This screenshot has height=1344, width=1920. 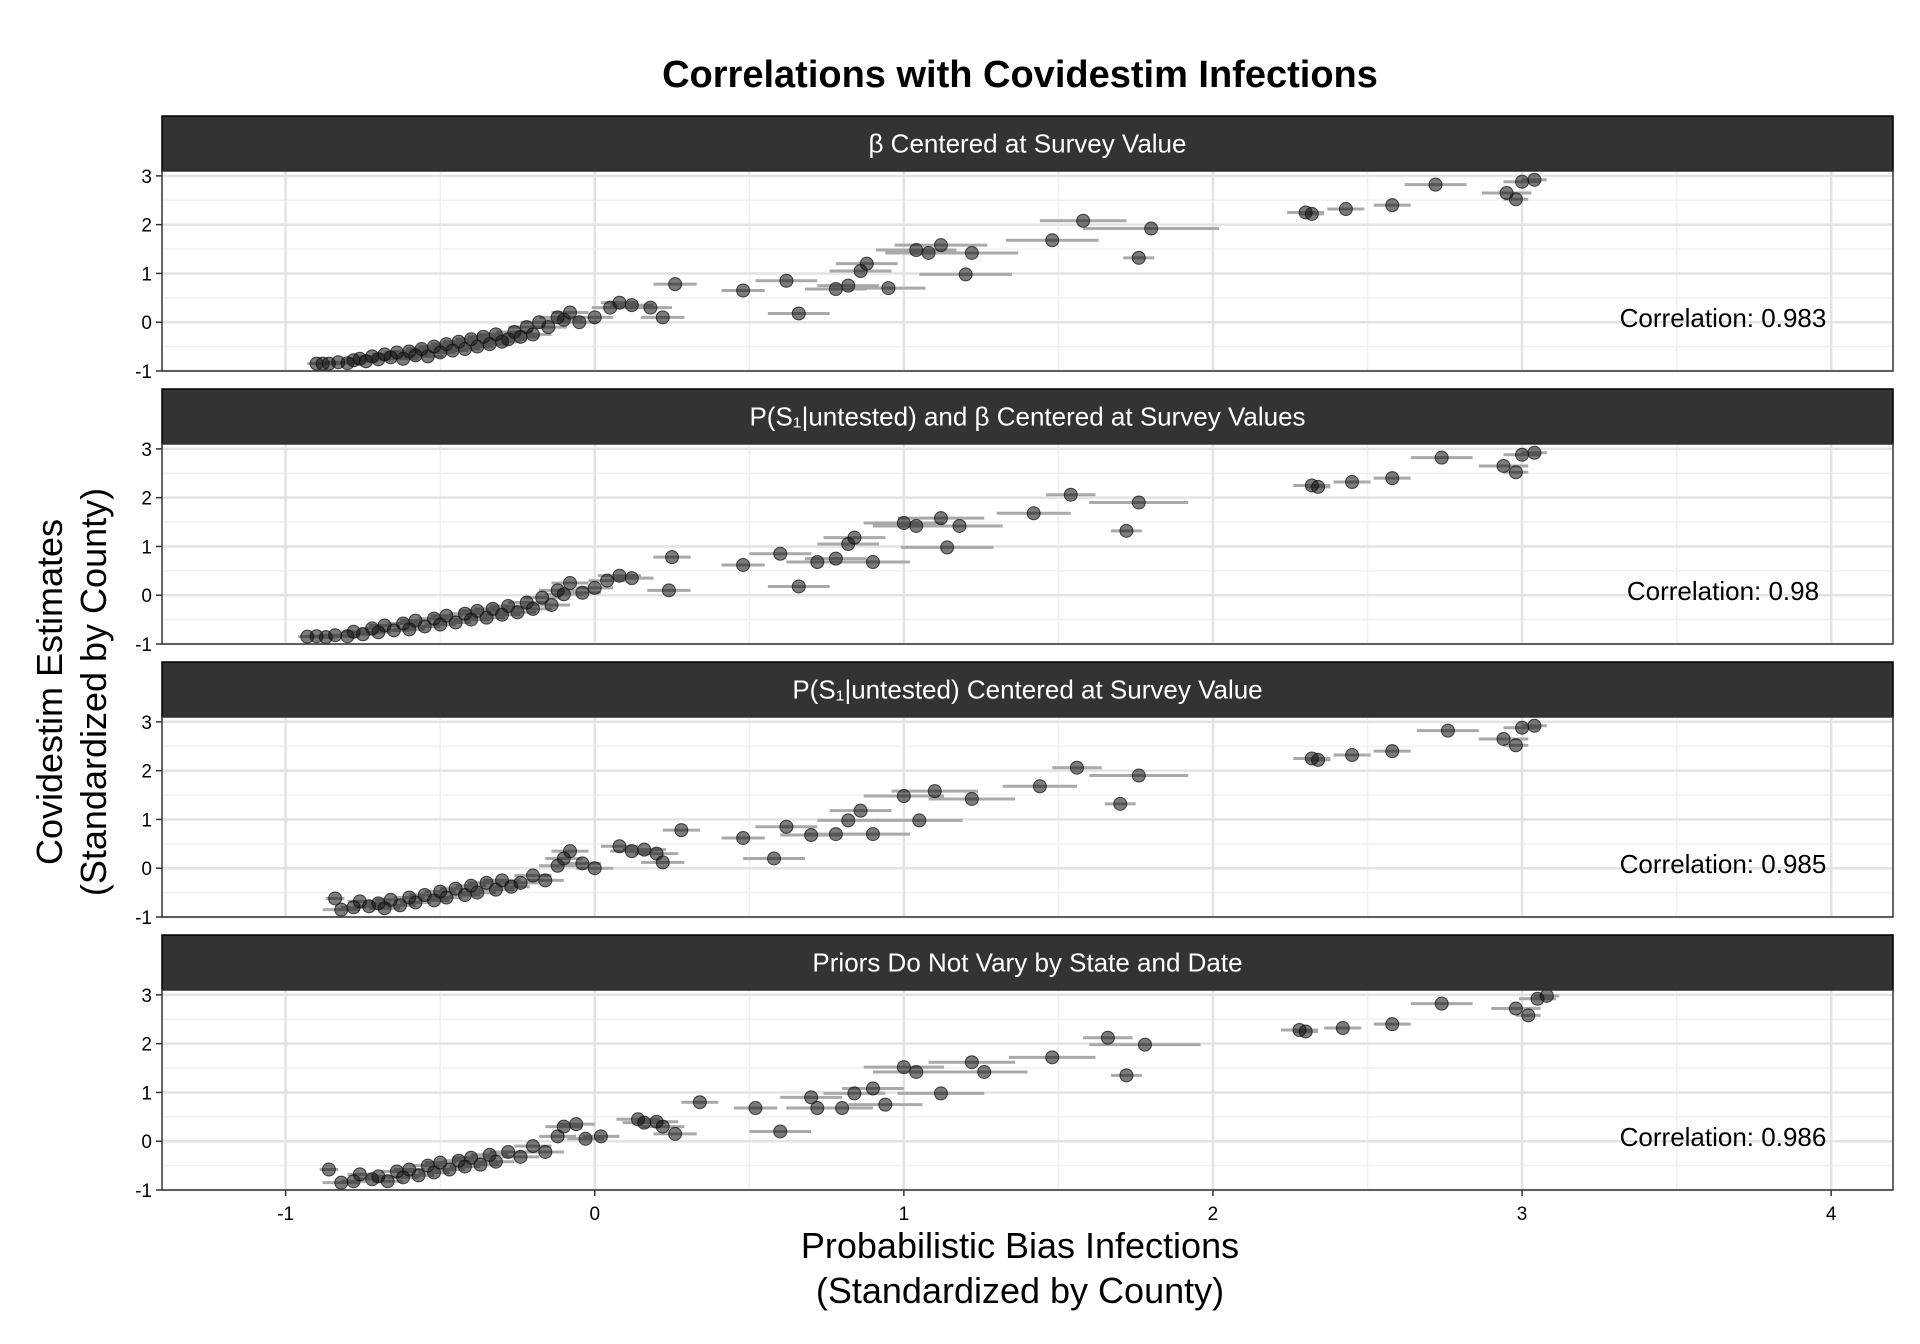 I want to click on facet-strip, so click(x=1027, y=416).